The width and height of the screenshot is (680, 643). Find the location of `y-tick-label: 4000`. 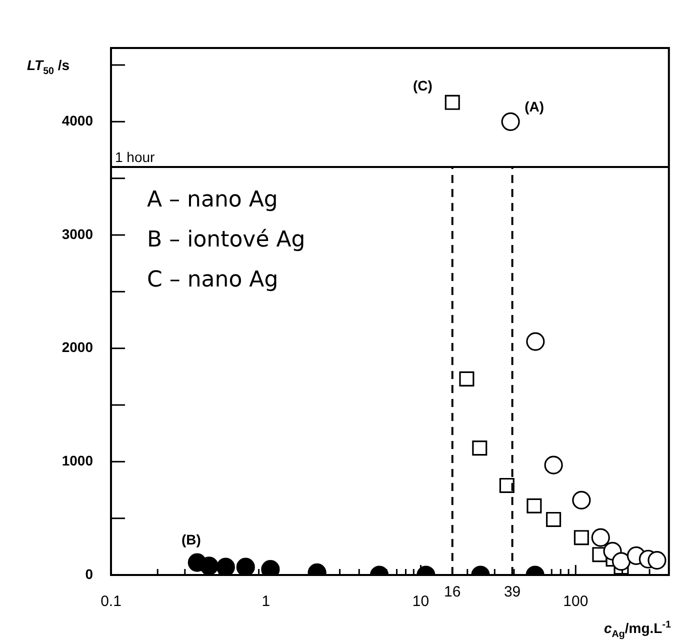

y-tick-label: 4000 is located at coordinates (78, 120).